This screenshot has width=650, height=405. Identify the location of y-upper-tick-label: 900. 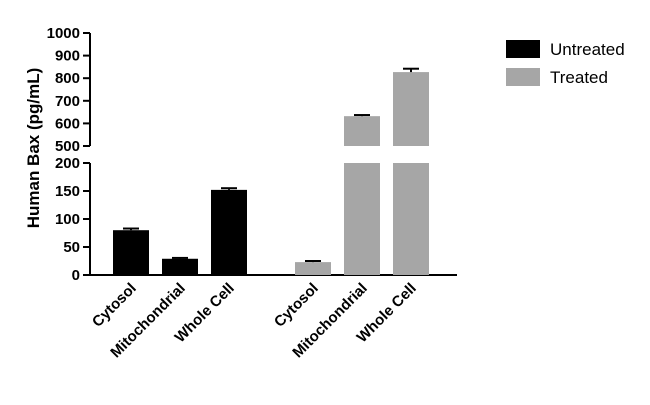
(67, 56).